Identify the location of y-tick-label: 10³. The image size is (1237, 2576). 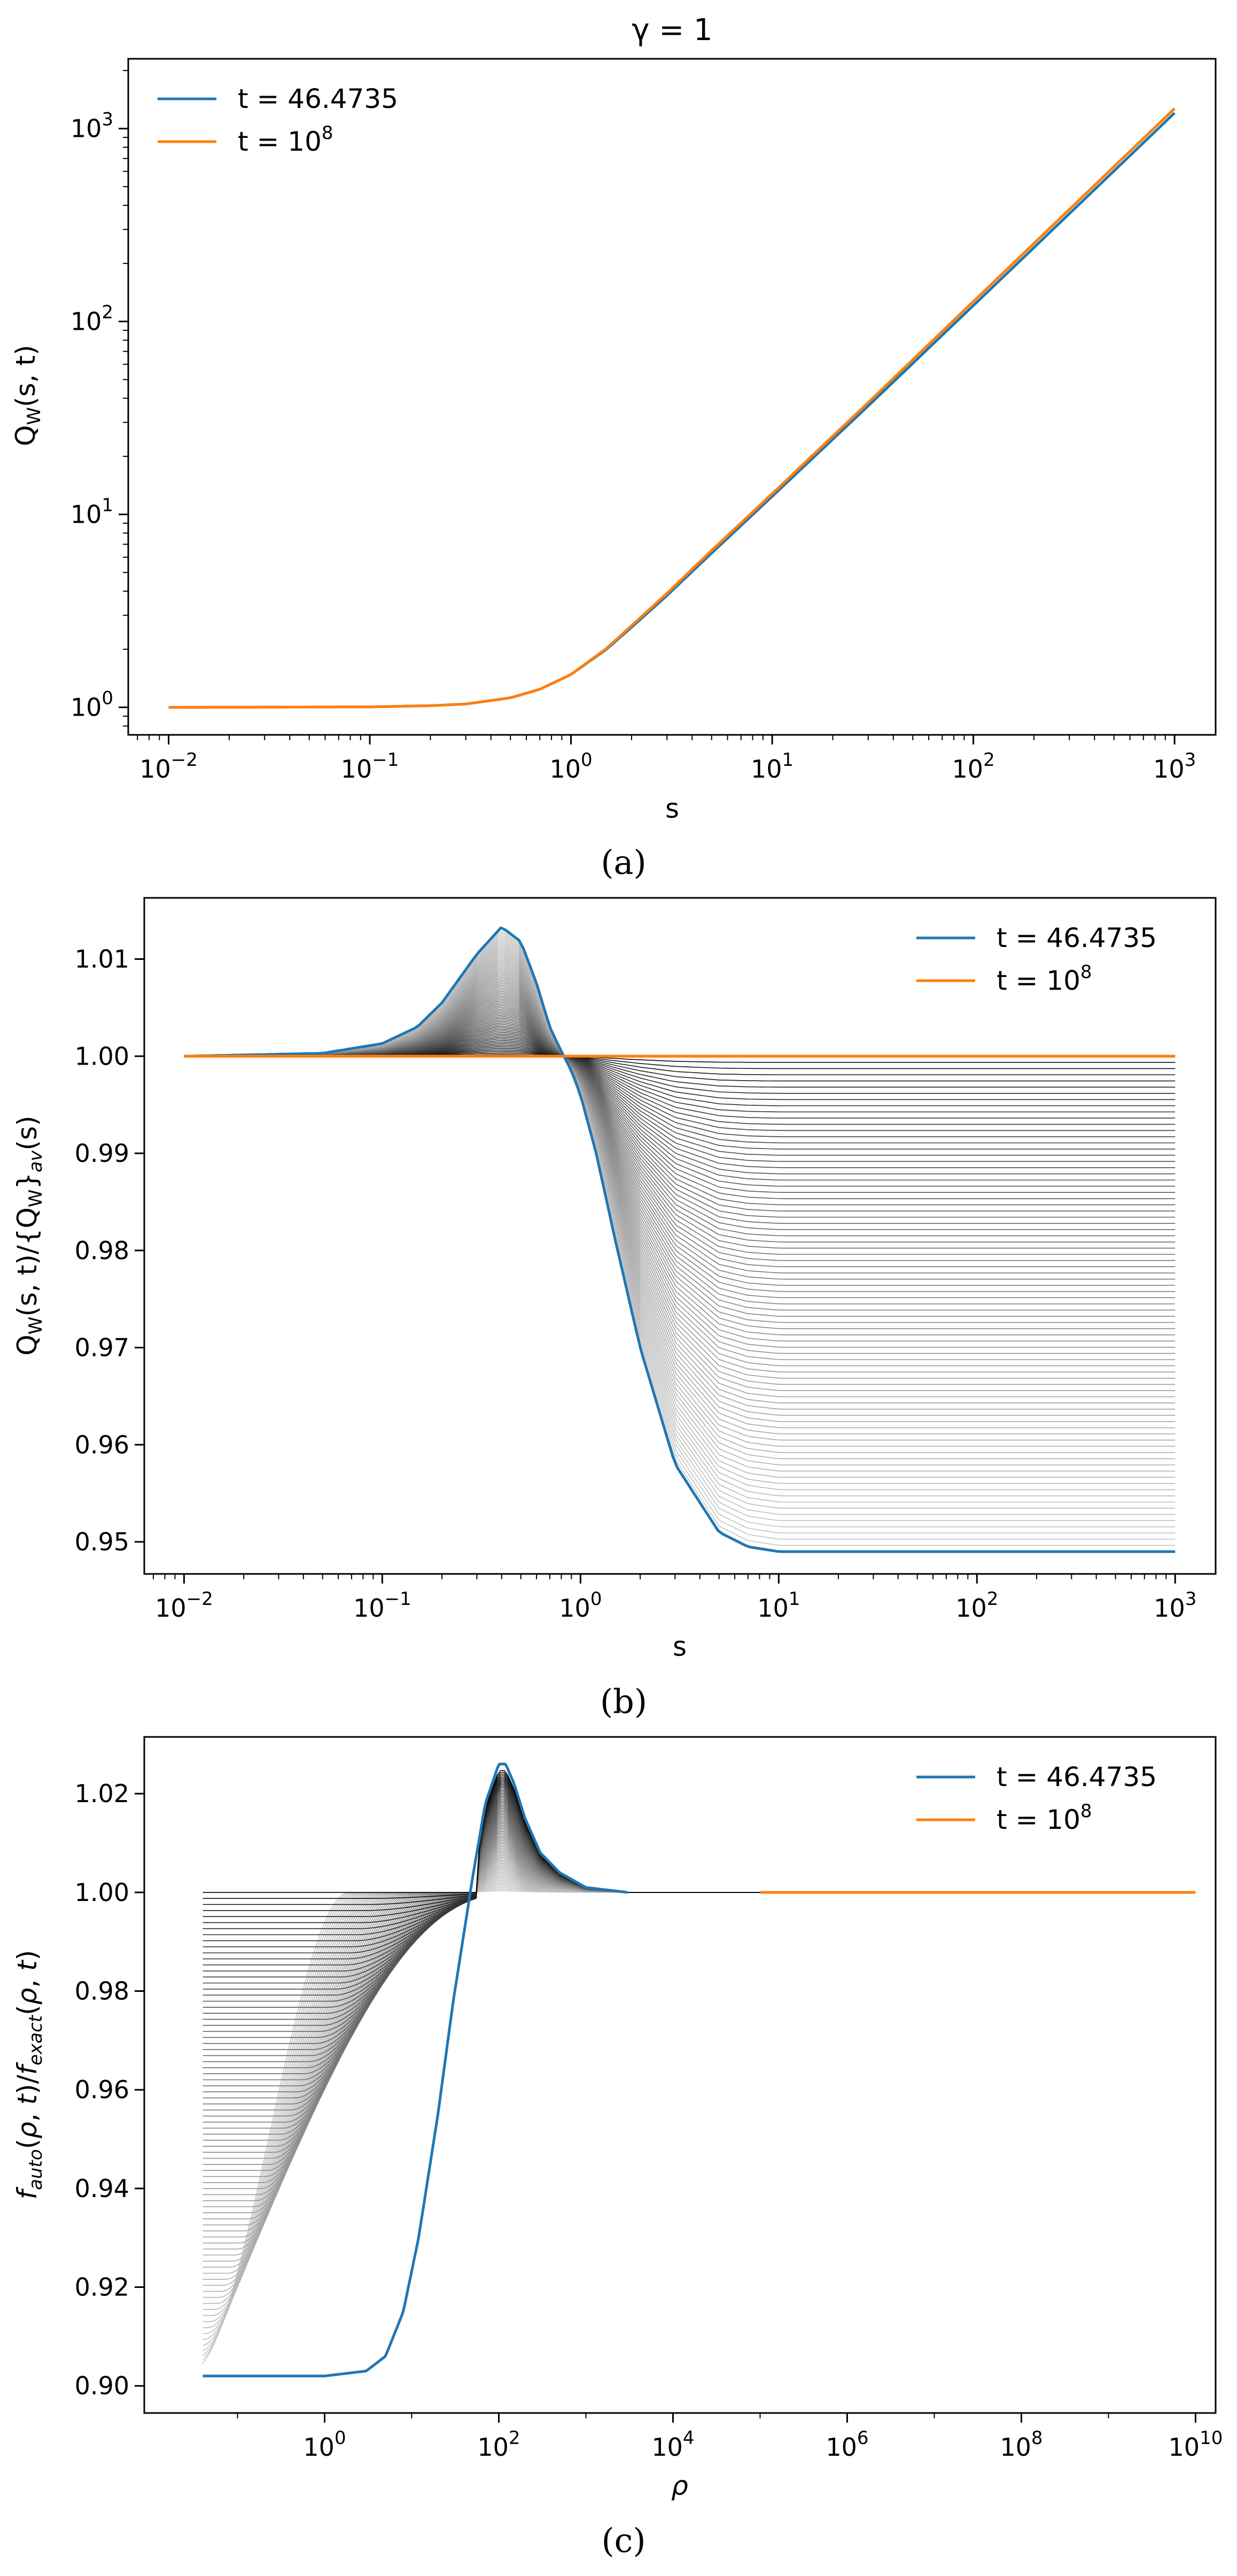
(92, 126).